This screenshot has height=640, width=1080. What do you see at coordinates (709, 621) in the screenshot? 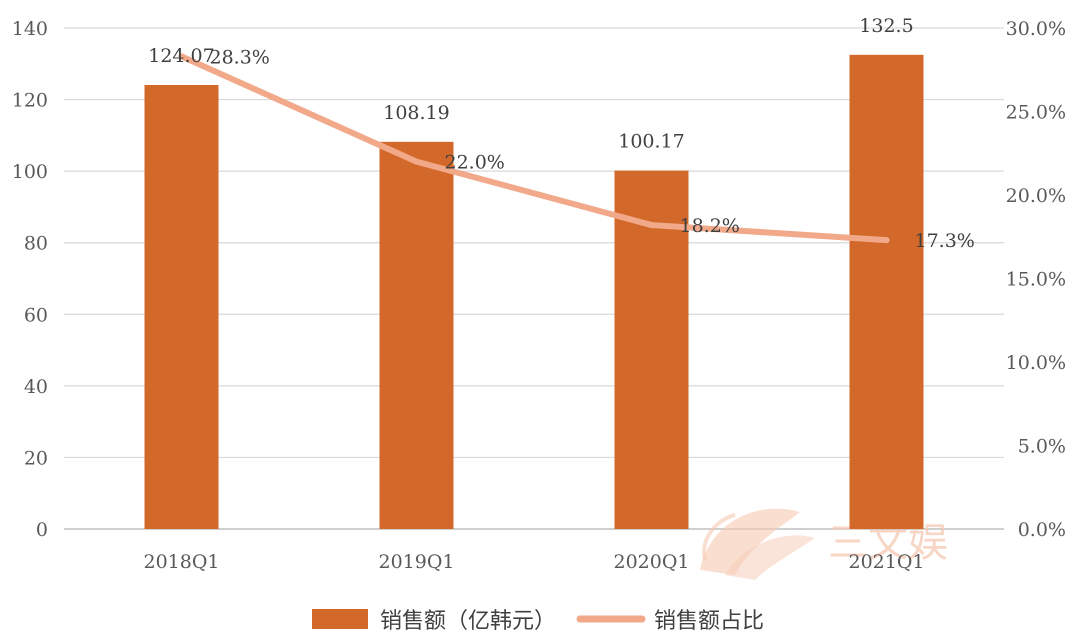
I see `legend-label-line: 销售额占比` at bounding box center [709, 621].